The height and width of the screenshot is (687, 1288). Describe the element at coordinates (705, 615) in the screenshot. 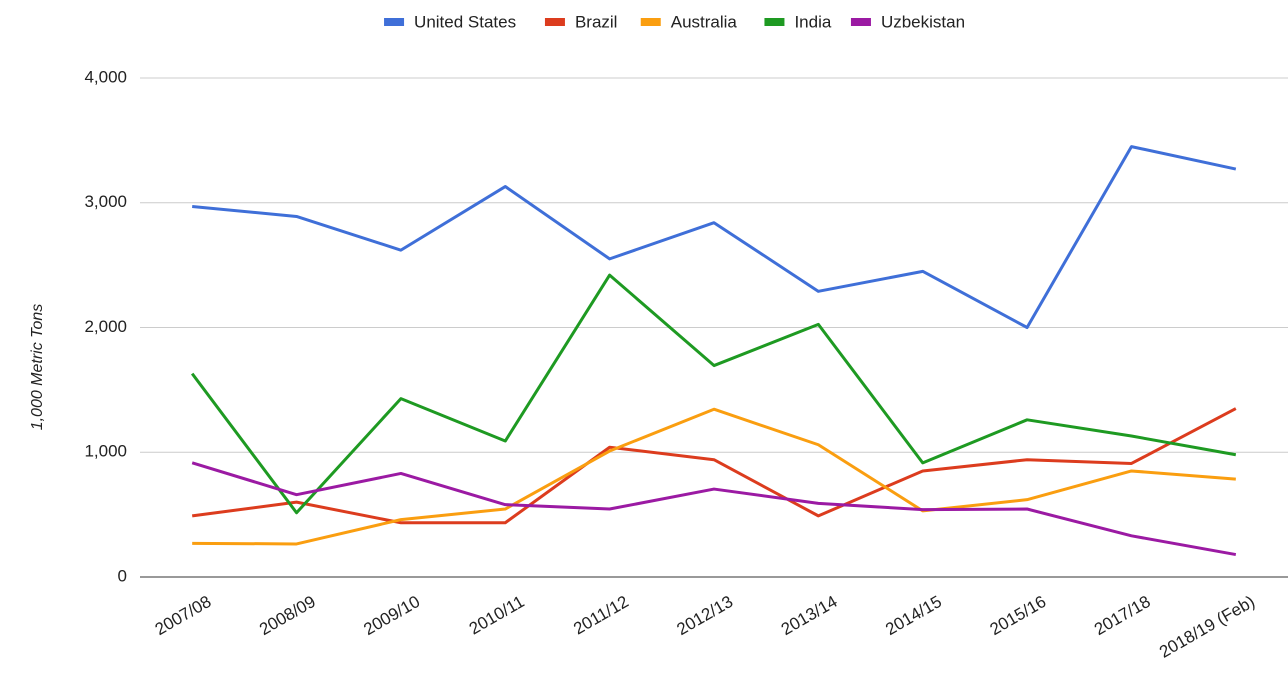

I see `x-tick-label: 2012/13` at that location.